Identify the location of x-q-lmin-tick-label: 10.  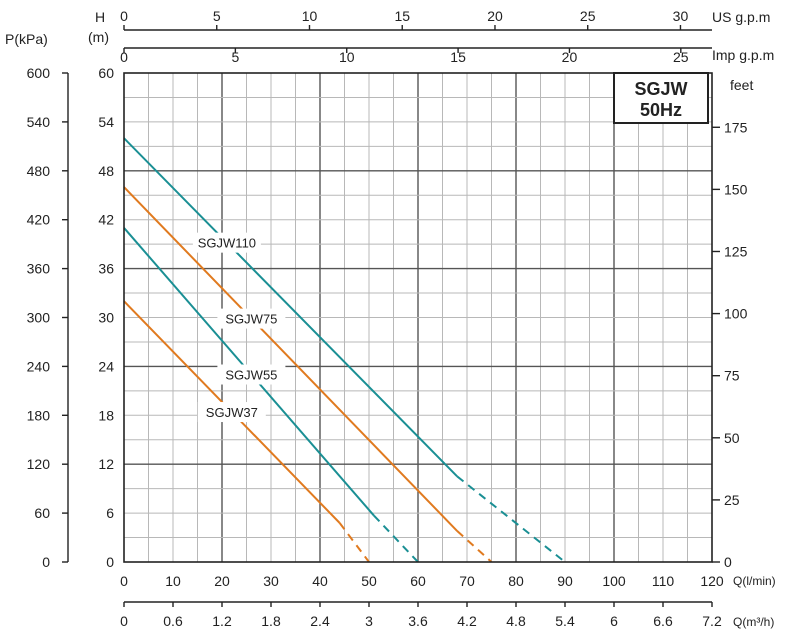
(173, 581).